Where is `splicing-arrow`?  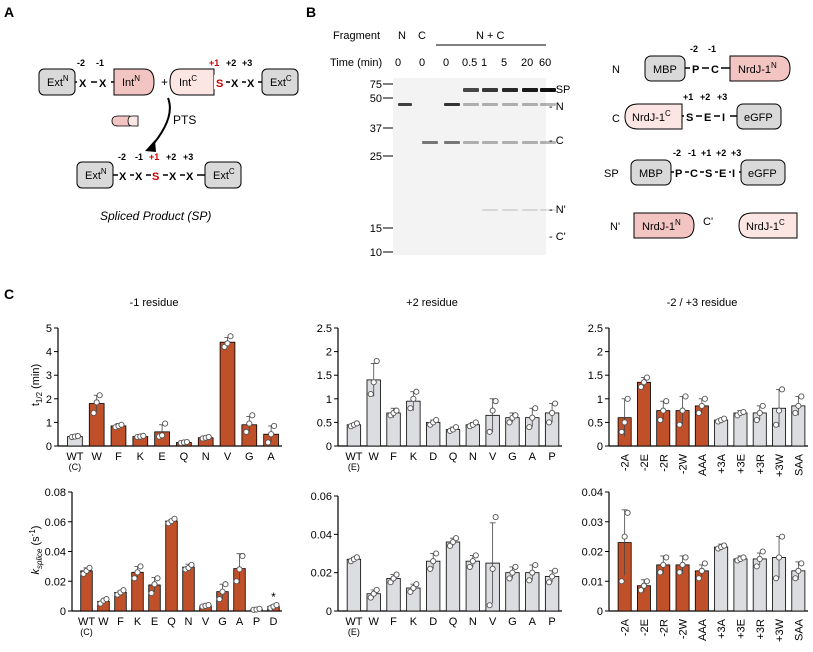 splicing-arrow is located at coordinates (160, 123).